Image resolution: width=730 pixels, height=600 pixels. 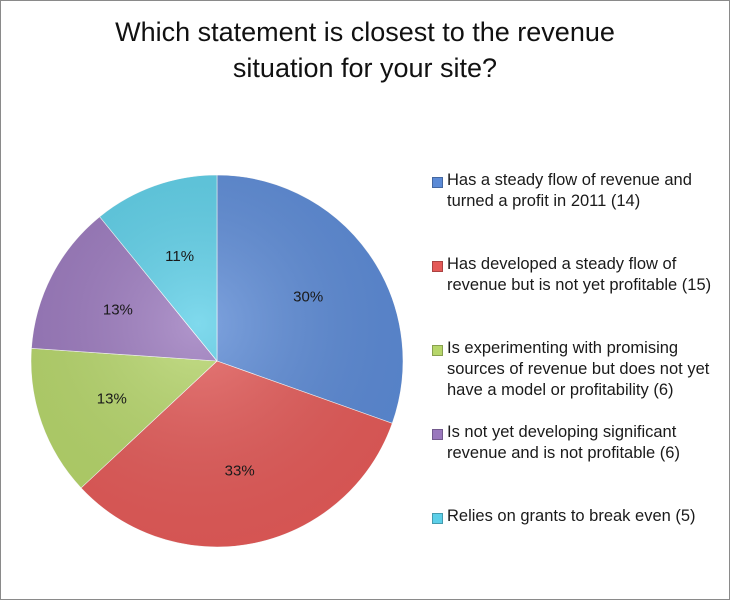 I want to click on chart-title-line-2: situation for your site?, so click(x=365, y=68).